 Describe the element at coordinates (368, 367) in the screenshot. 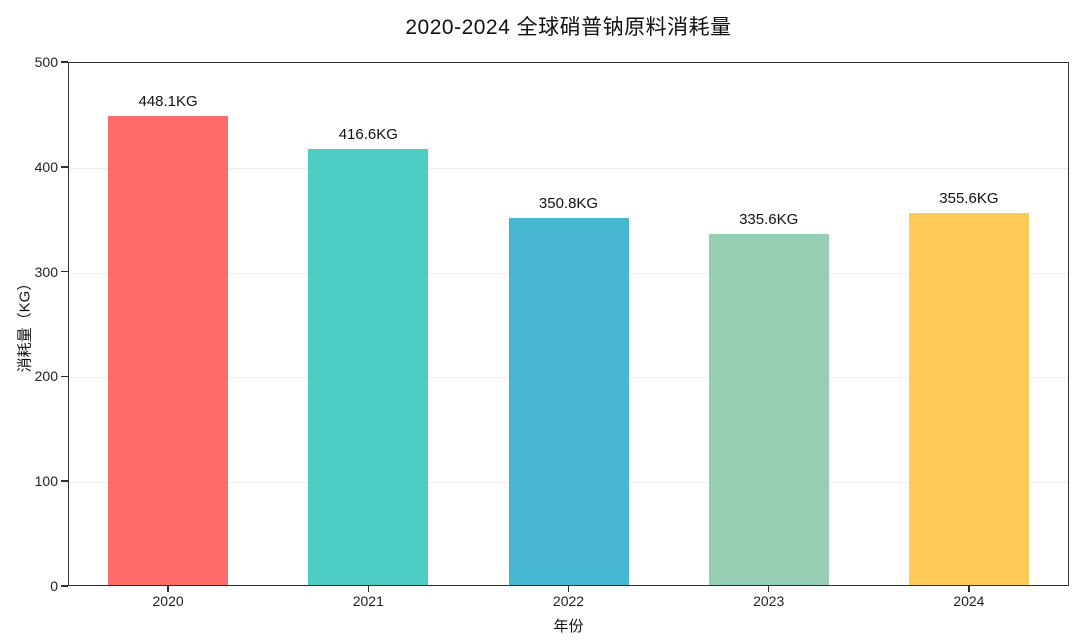

I see `bar-2021` at that location.